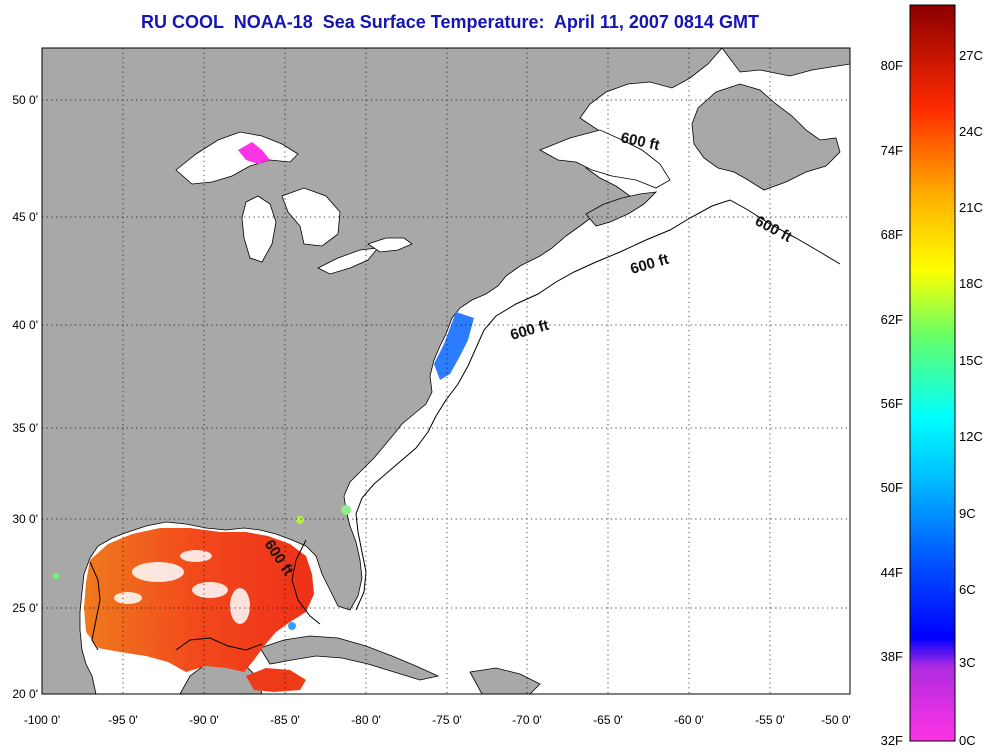  What do you see at coordinates (967, 740) in the screenshot?
I see `colorbar-c-label: 0C` at bounding box center [967, 740].